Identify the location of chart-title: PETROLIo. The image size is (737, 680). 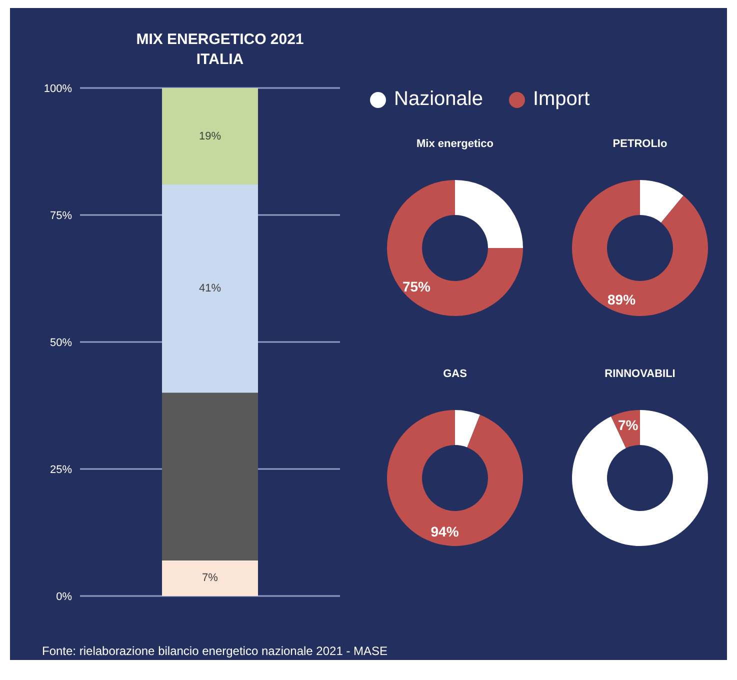
(640, 144).